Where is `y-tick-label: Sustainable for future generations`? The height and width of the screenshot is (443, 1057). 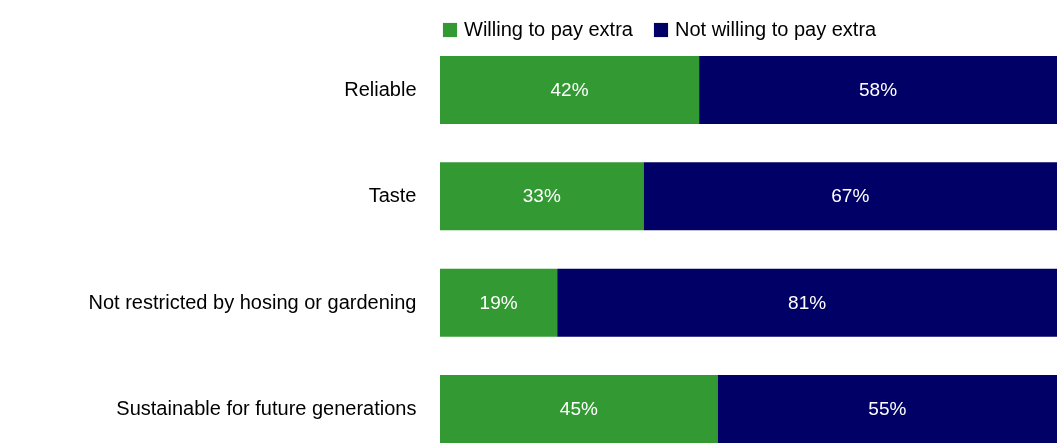
y-tick-label: Sustainable for future generations is located at coordinates (266, 407).